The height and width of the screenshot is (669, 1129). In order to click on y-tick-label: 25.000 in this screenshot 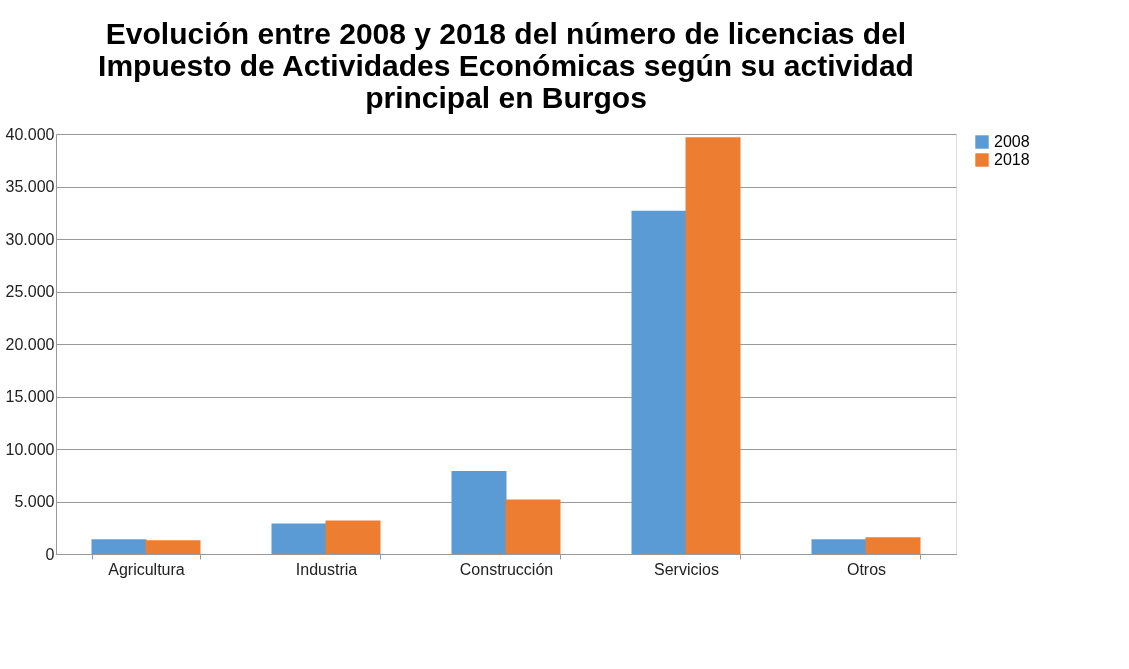, I will do `click(30, 291)`.